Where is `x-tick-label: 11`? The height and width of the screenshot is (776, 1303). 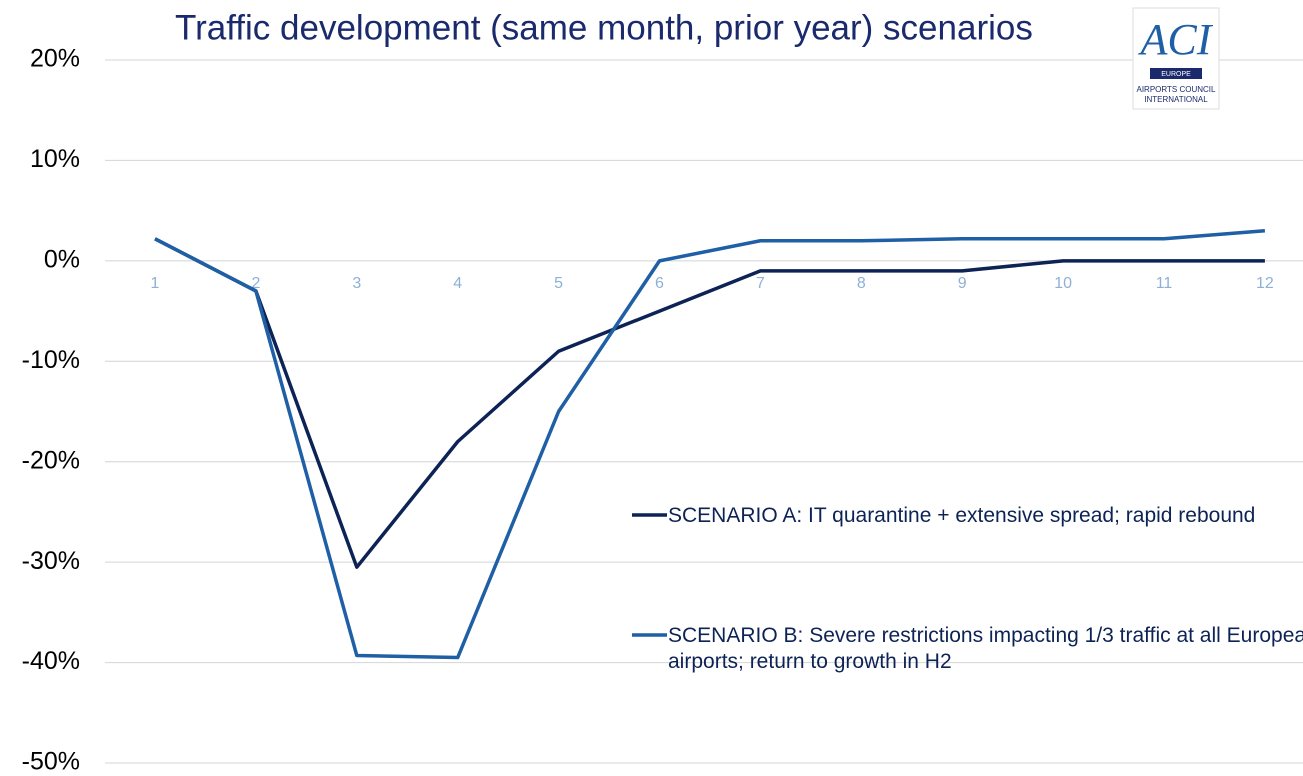
x-tick-label: 11 is located at coordinates (1164, 283).